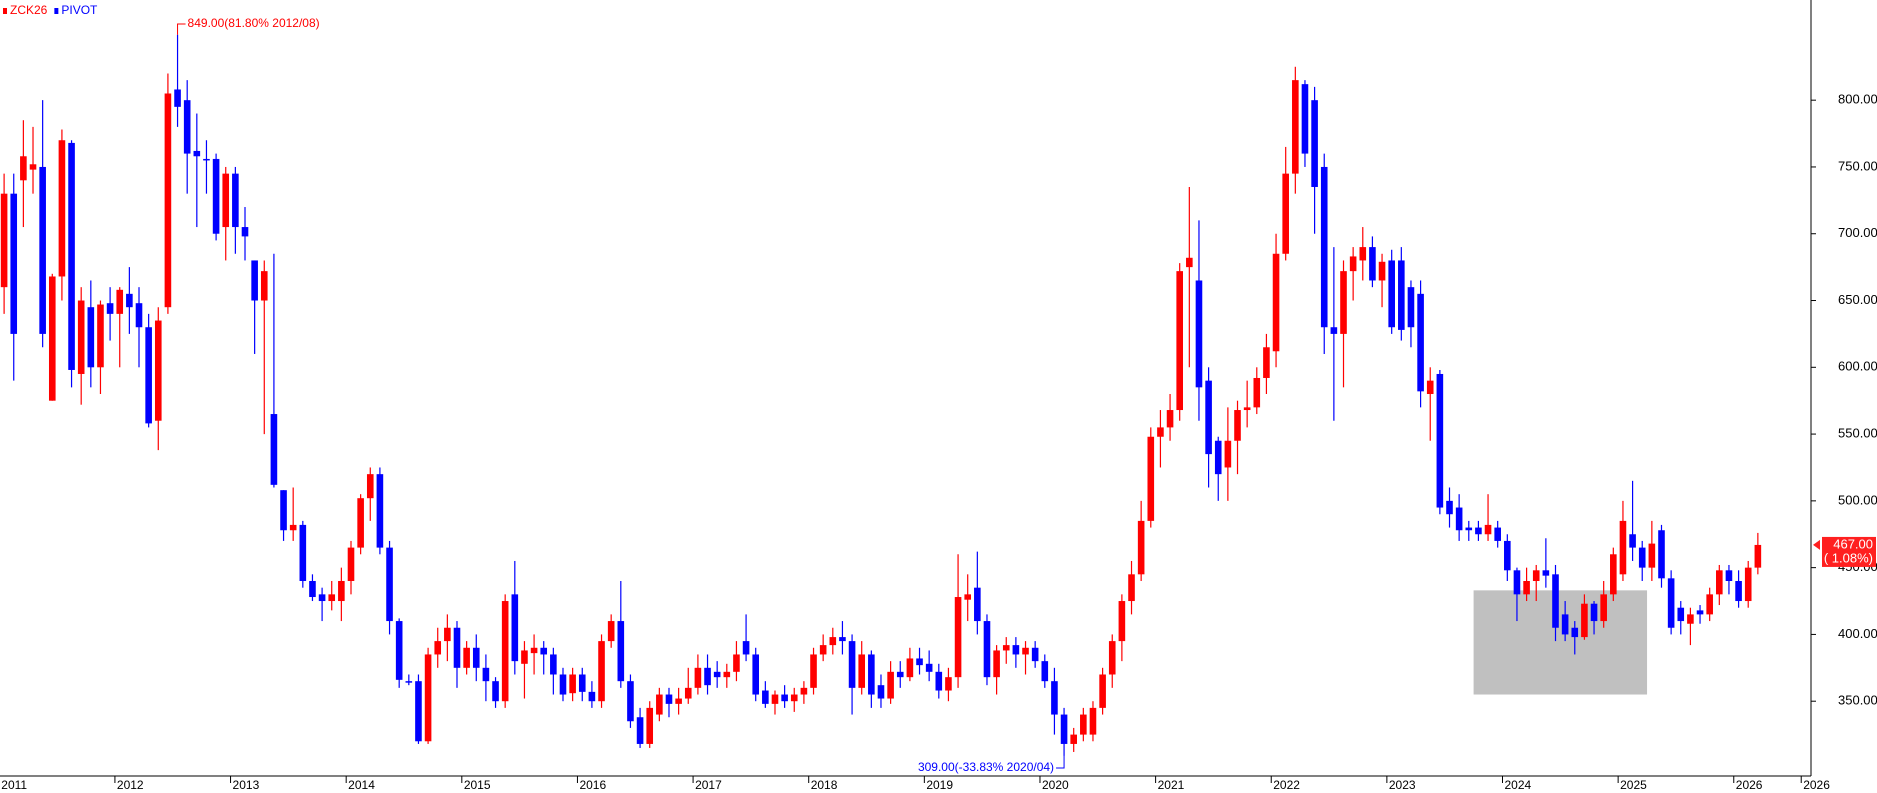  Describe the element at coordinates (1848, 557) in the screenshot. I see `last-price-change: ( 1.08%)` at that location.